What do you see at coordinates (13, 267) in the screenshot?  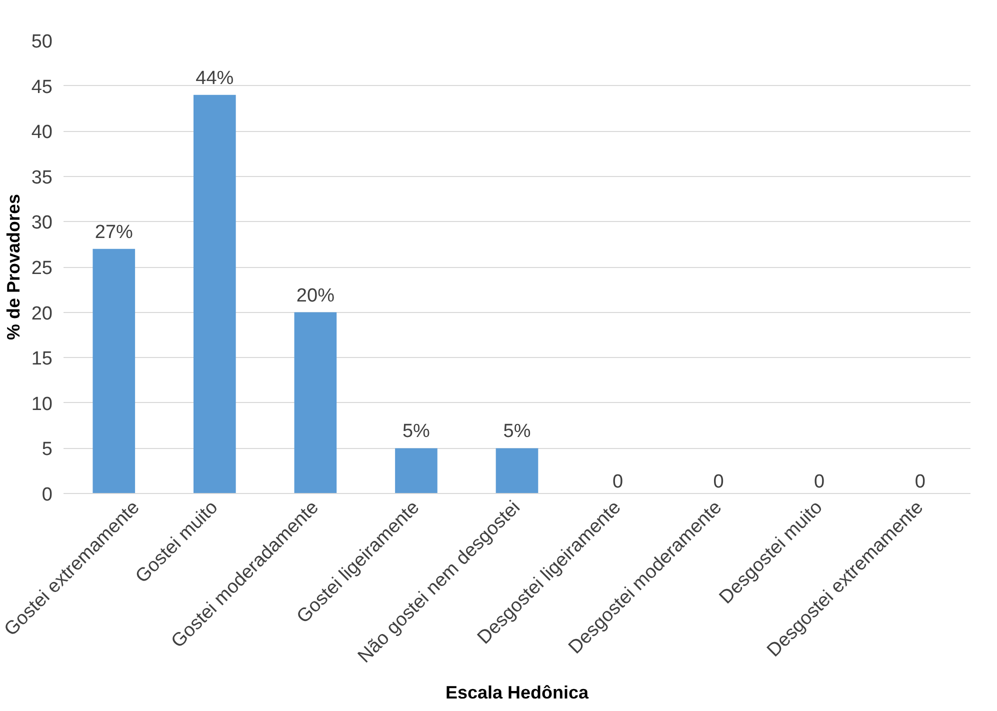 I see `y-axis-title: % de Provadores` at bounding box center [13, 267].